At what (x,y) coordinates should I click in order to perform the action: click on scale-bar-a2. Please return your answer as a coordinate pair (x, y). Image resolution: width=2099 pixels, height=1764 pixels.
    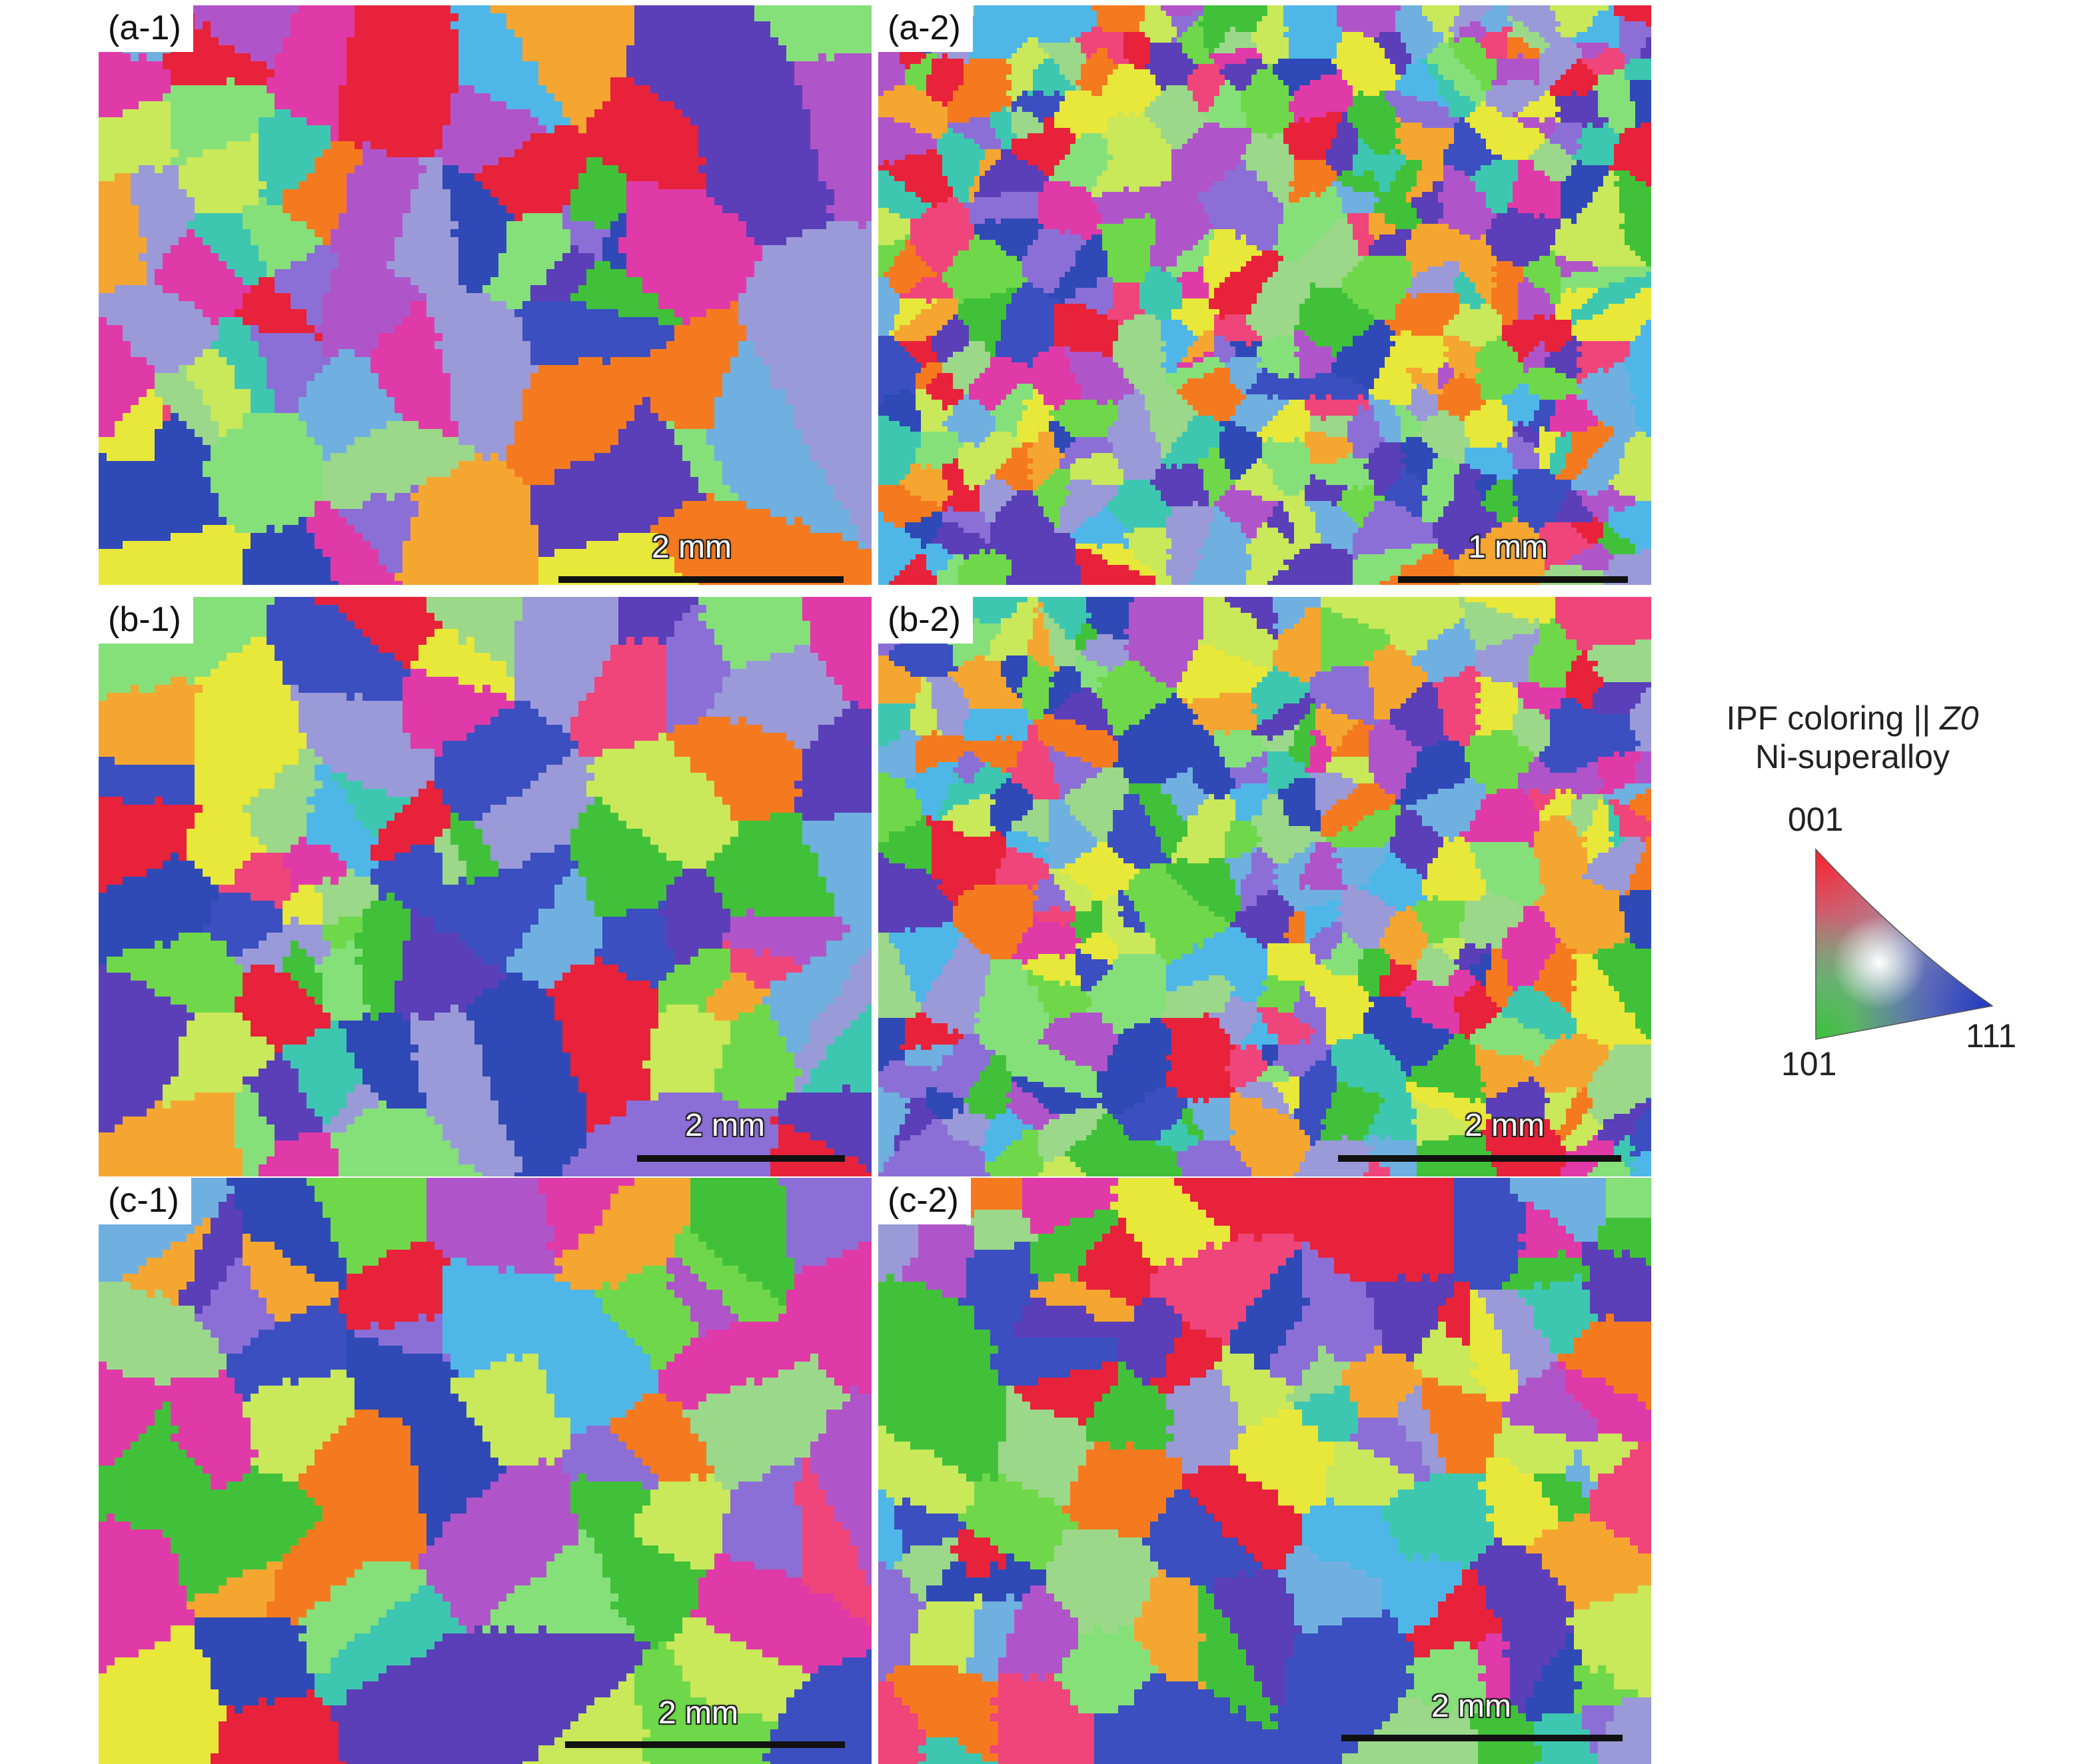
    Looking at the image, I should click on (1513, 579).